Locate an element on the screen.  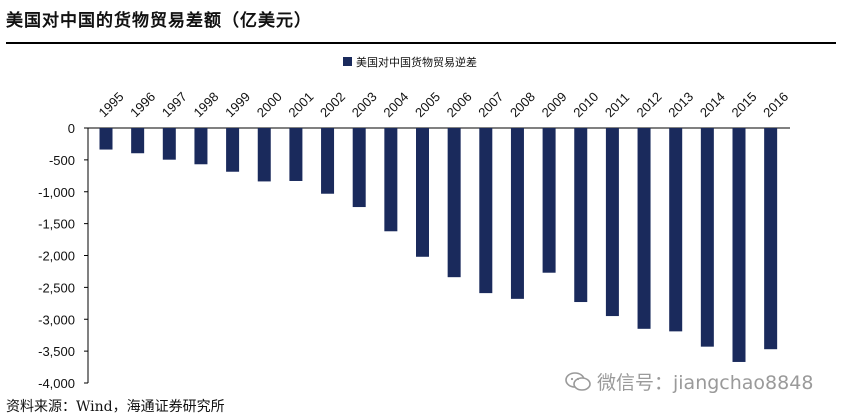
x-tick-label: 2005 is located at coordinates (427, 104).